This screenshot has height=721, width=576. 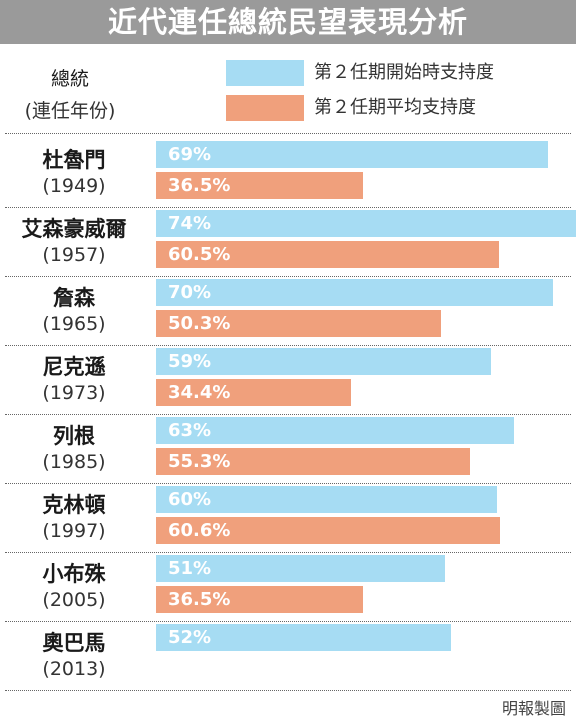 I want to click on legend-swatch-average, so click(x=265, y=108).